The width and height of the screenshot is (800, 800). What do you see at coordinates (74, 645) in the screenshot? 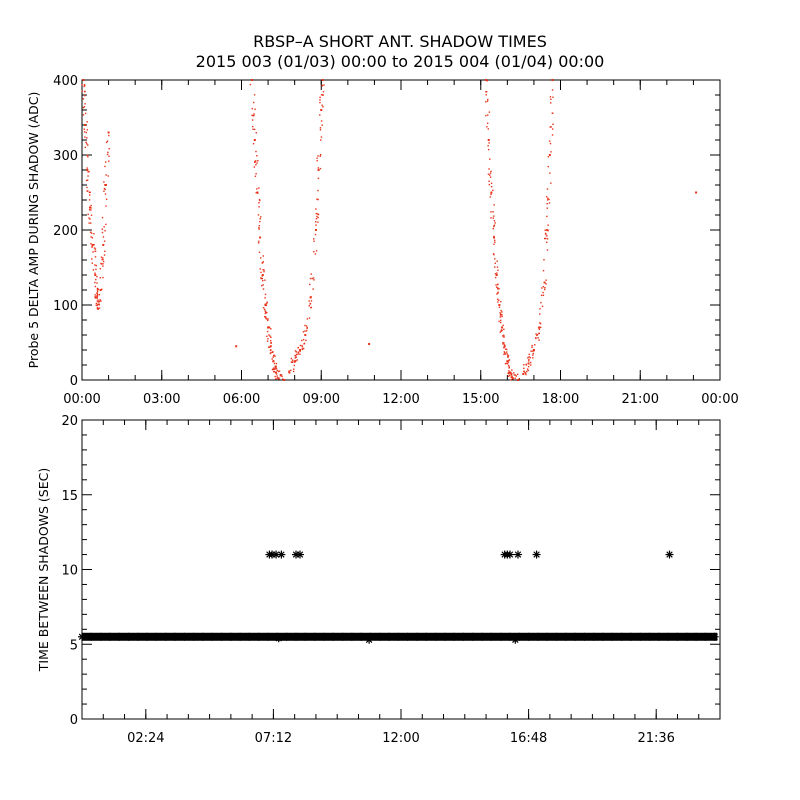
I see `y-tick-label: 5` at bounding box center [74, 645].